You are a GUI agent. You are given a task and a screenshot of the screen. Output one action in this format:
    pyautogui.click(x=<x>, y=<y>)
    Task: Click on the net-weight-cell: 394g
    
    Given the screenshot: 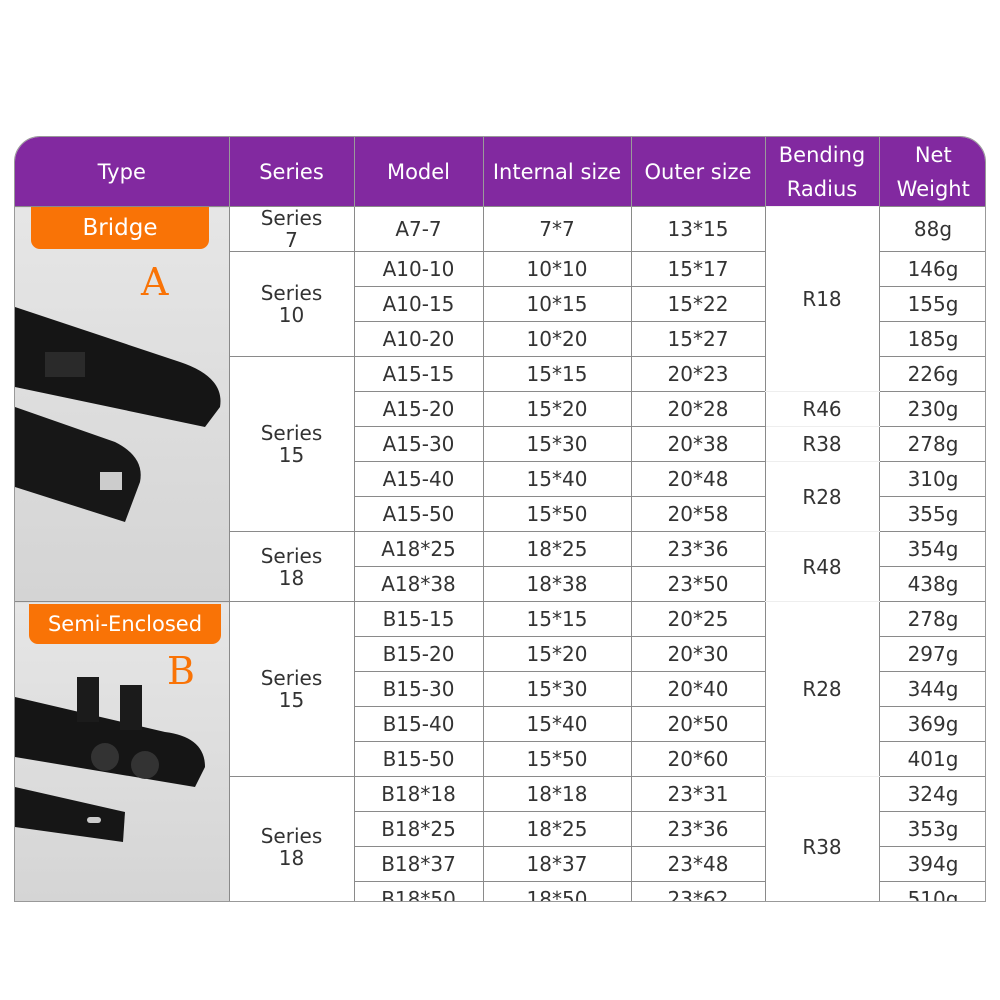 What is the action you would take?
    pyautogui.click(x=931, y=864)
    